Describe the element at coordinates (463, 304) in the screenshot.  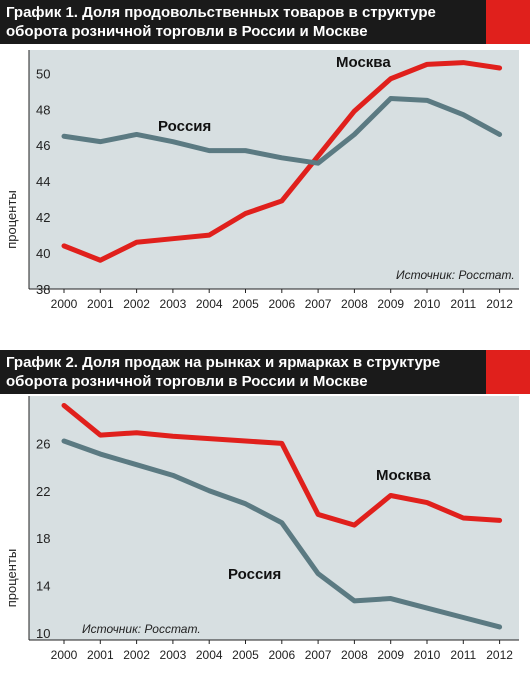
I see `chart-1-x-tick-label: 2011` at that location.